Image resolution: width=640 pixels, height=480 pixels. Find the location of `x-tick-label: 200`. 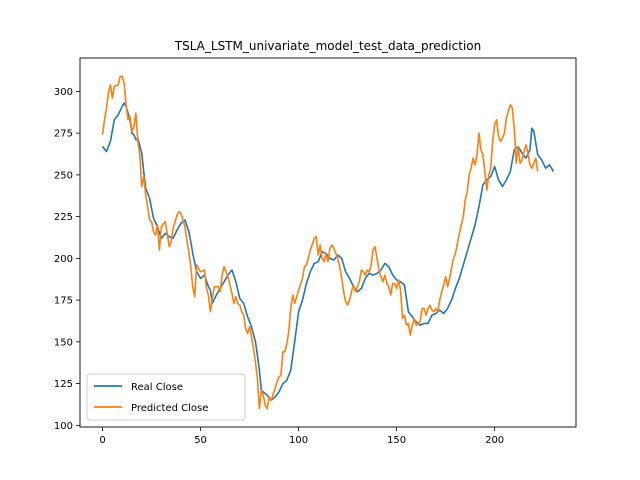

x-tick-label: 200 is located at coordinates (494, 440).